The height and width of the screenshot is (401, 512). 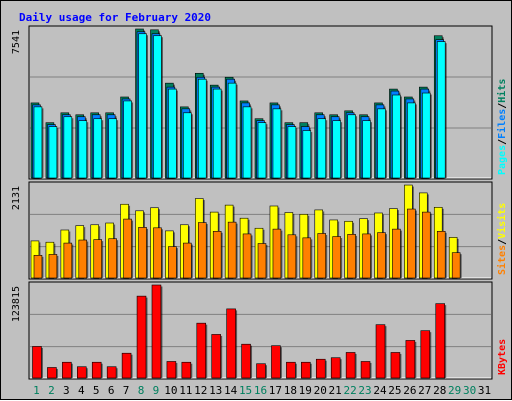 I want to click on x-tick-label: 8, so click(x=141, y=390).